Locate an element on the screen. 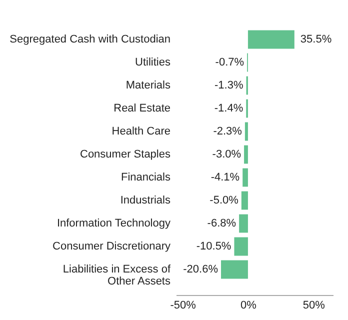 The image size is (348, 320). y-tick-label: Materials is located at coordinates (148, 86).